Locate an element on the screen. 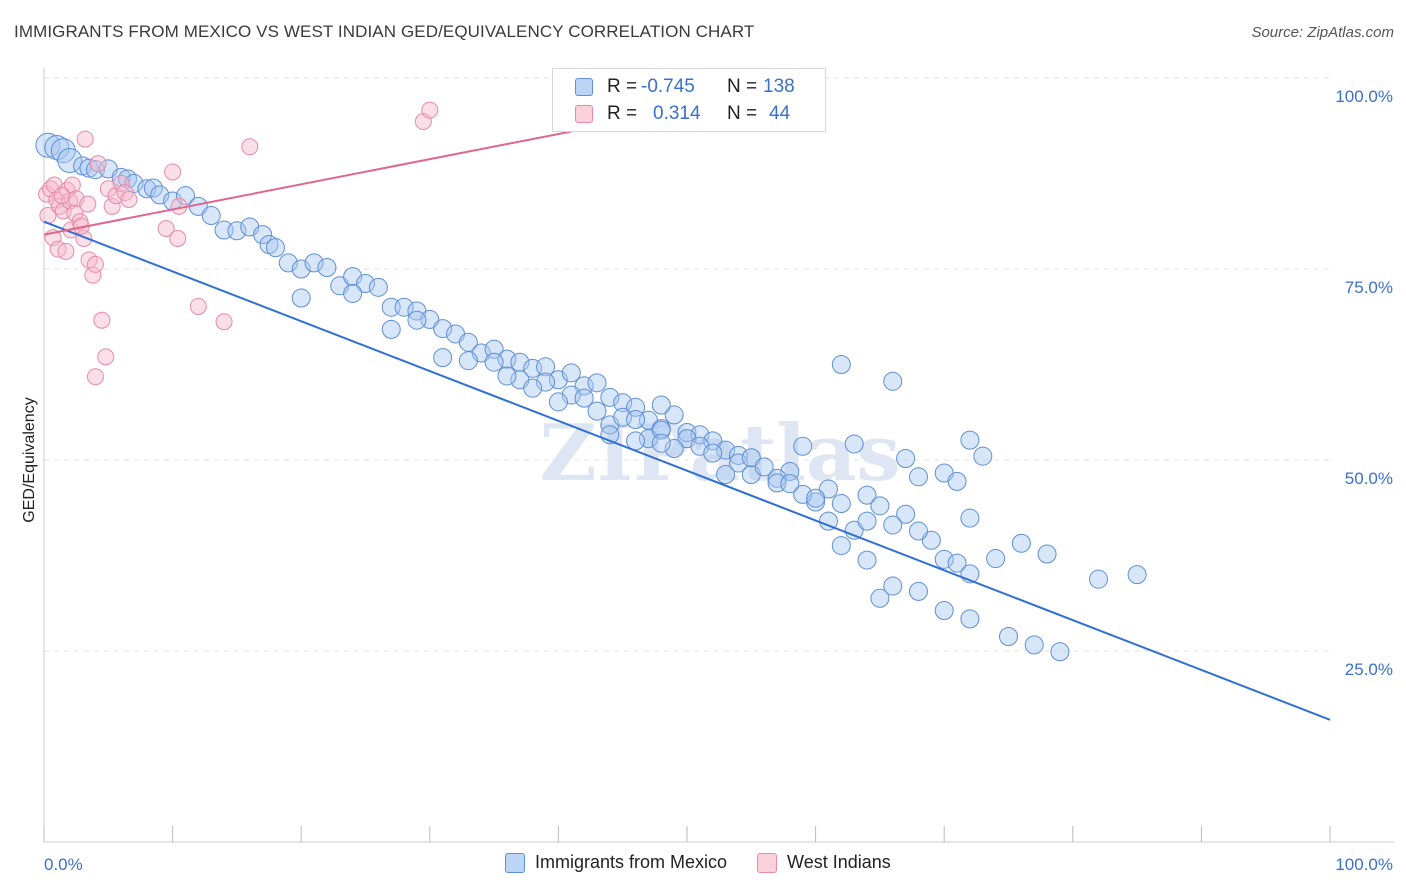 This screenshot has height=892, width=1406. y-tick-label: 50.0% is located at coordinates (1369, 478).